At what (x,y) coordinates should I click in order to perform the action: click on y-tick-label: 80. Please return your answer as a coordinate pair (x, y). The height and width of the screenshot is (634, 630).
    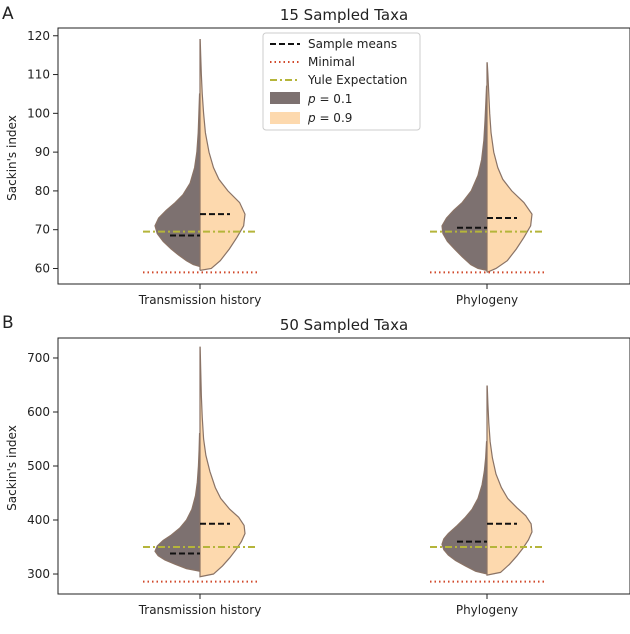
    Looking at the image, I should click on (42, 191).